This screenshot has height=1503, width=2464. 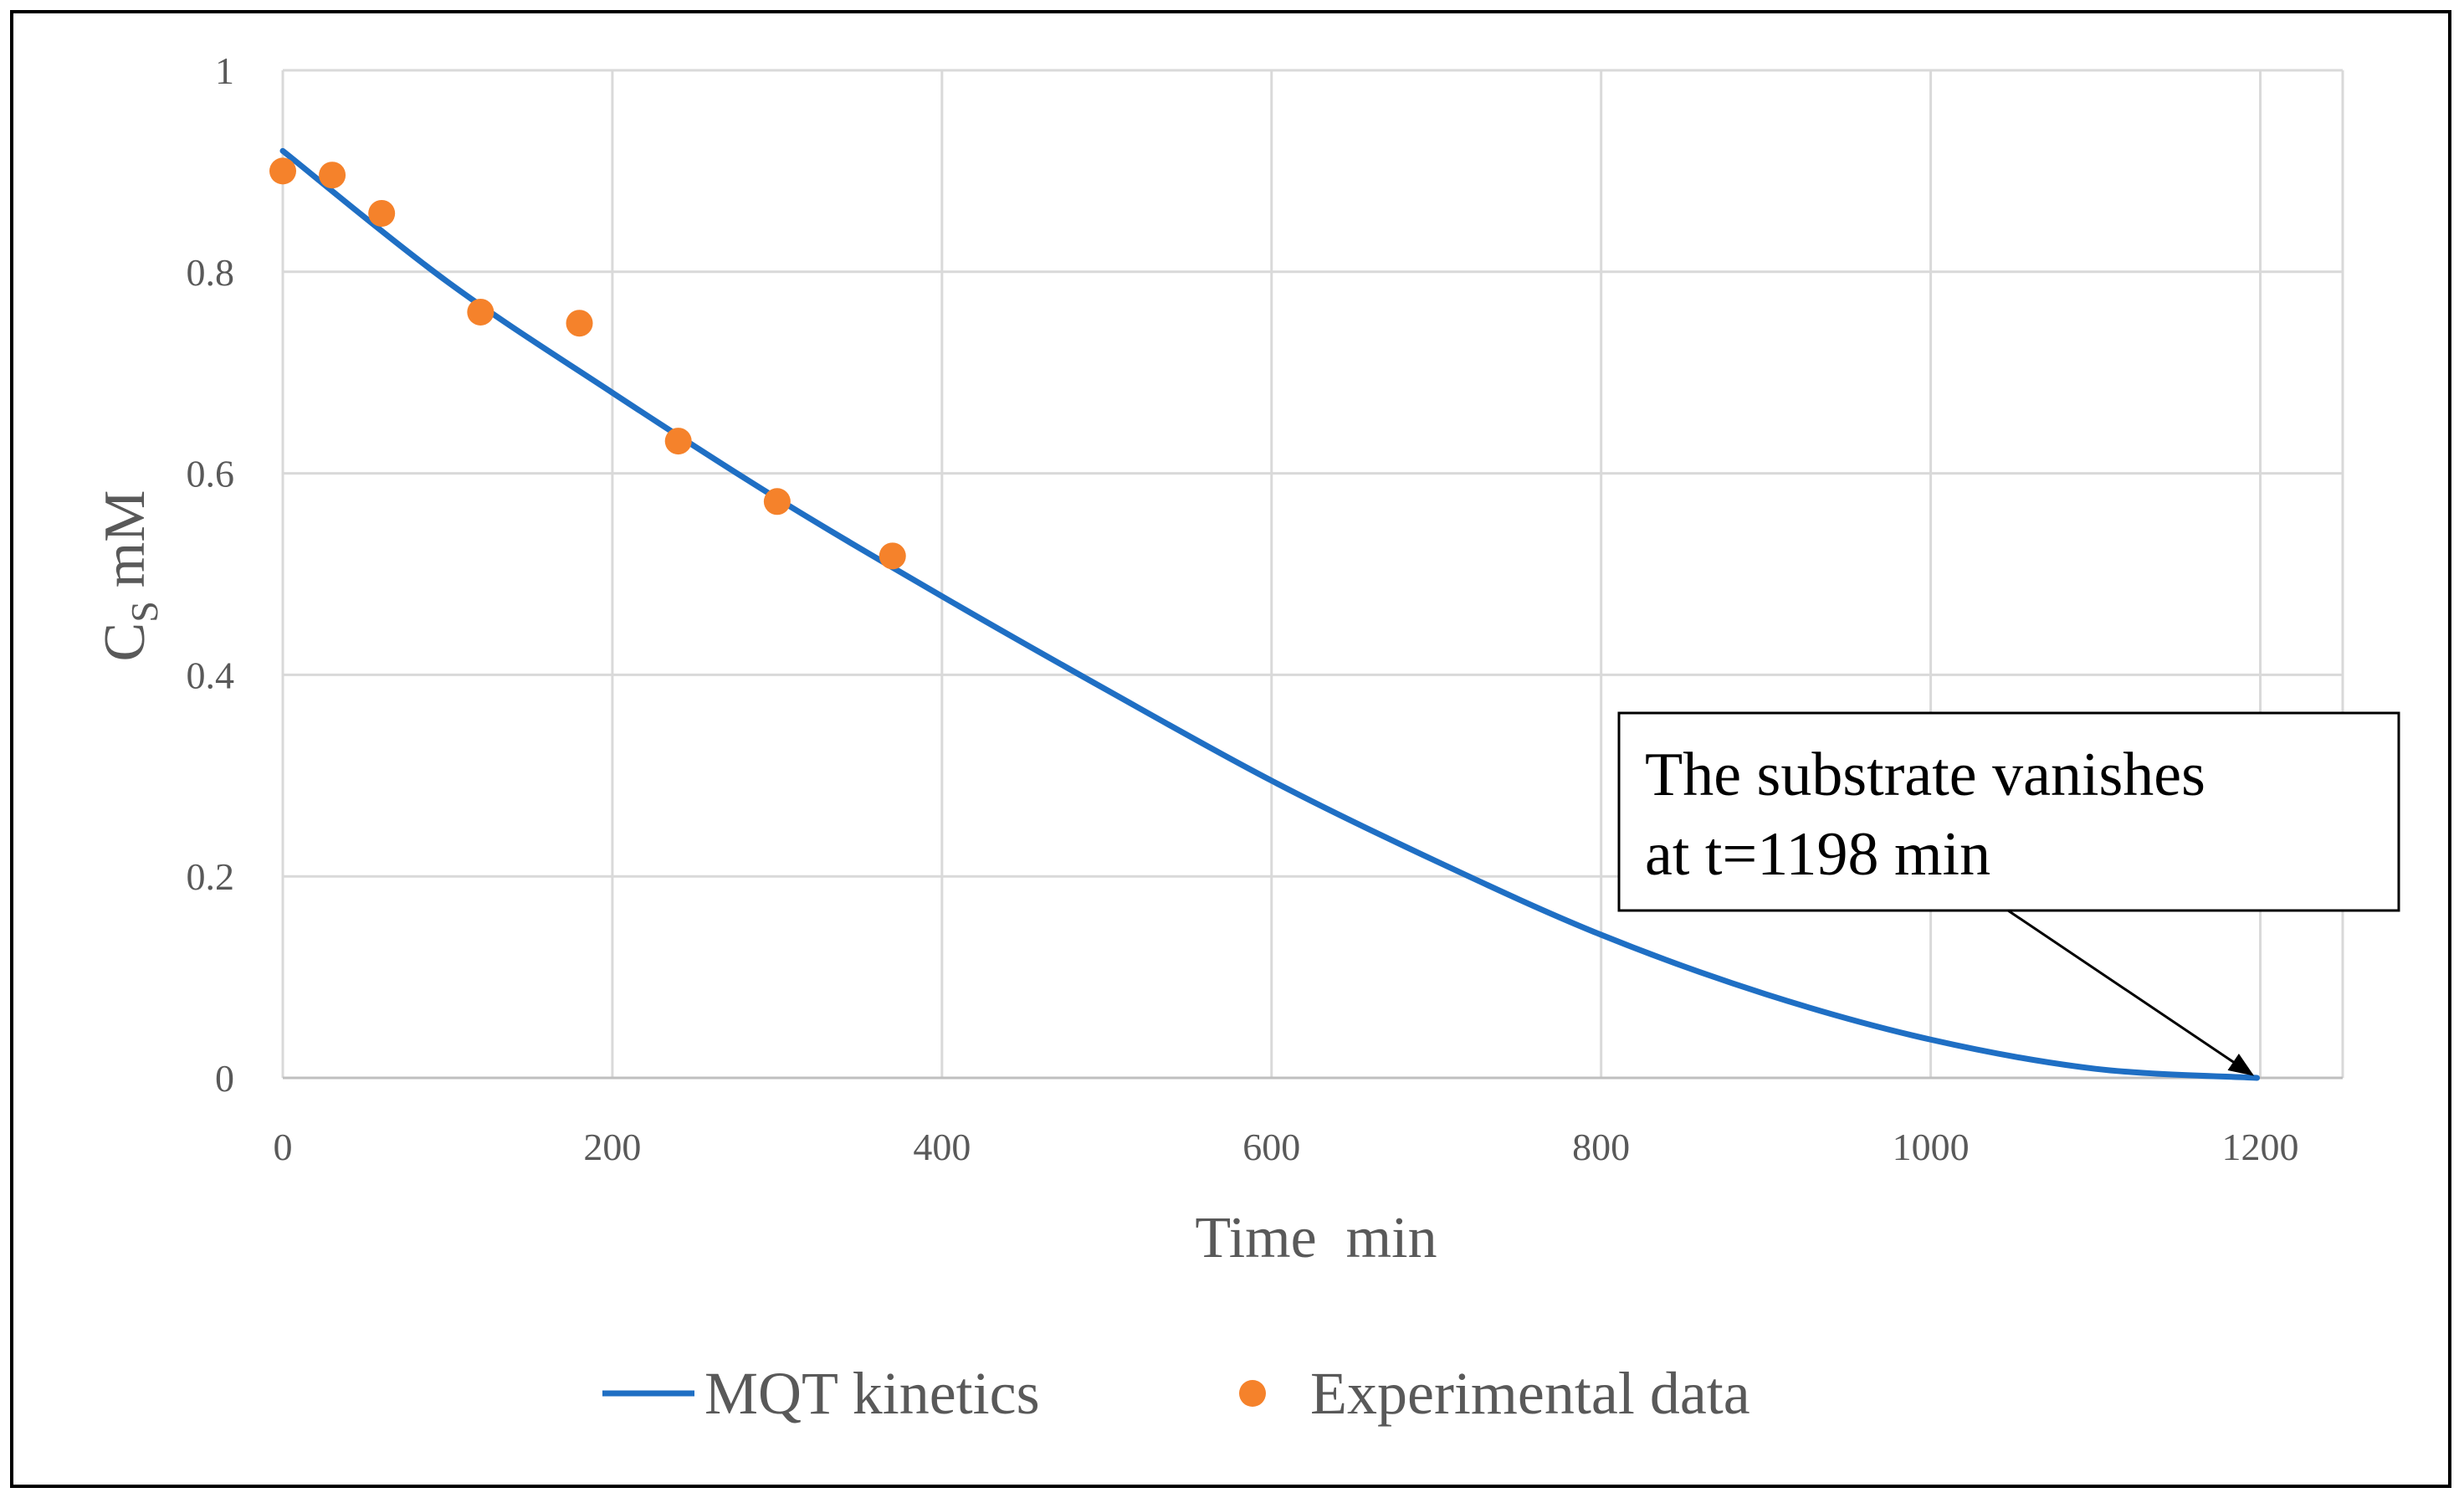 What do you see at coordinates (1925, 775) in the screenshot?
I see `annotation-text-line-1: The substrate vanishes` at bounding box center [1925, 775].